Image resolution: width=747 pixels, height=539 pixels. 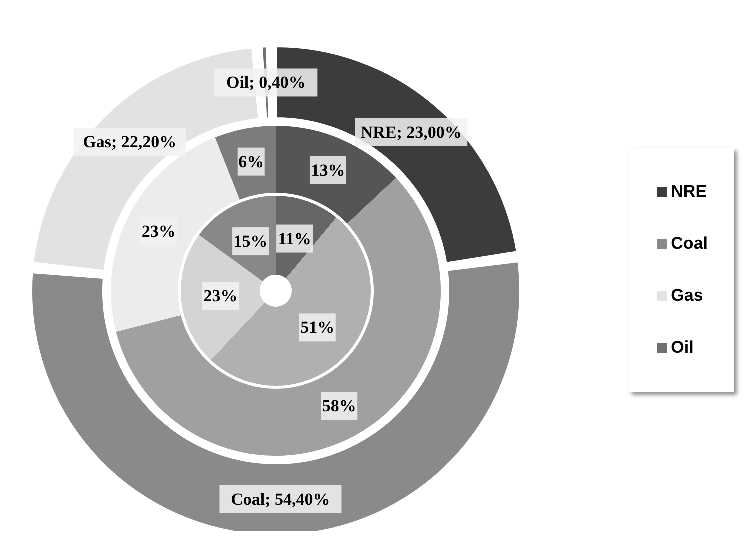 I want to click on data-label: Coal; 54,40%, so click(x=280, y=499).